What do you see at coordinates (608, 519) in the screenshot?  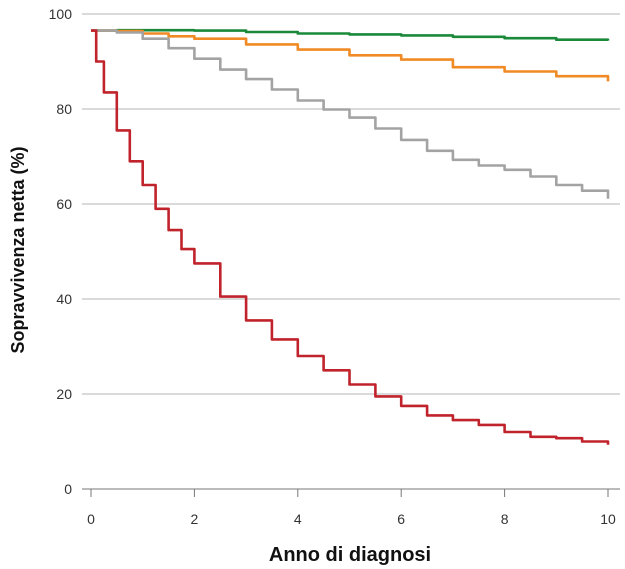 I see `x-tick-label: 10` at bounding box center [608, 519].